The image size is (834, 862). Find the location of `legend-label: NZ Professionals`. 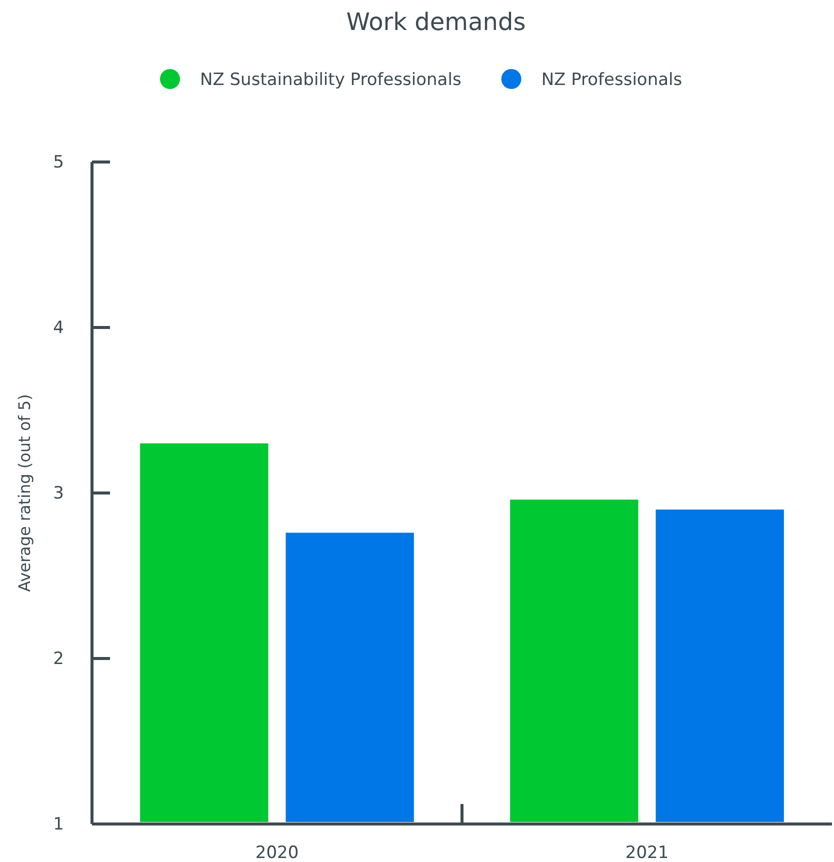

legend-label: NZ Professionals is located at coordinates (611, 80).